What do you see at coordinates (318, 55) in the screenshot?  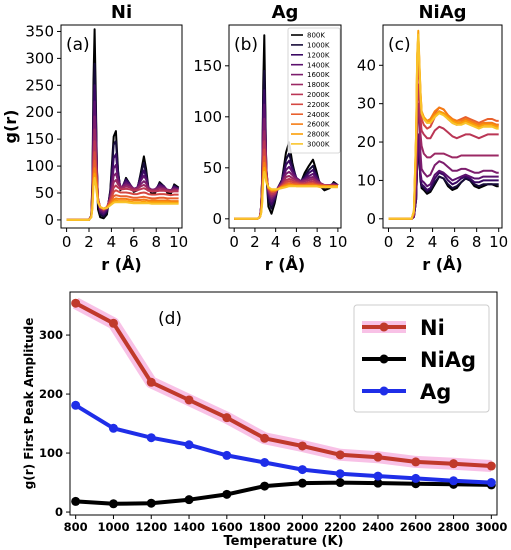 I see `legend-label-1200K: 1200K` at bounding box center [318, 55].